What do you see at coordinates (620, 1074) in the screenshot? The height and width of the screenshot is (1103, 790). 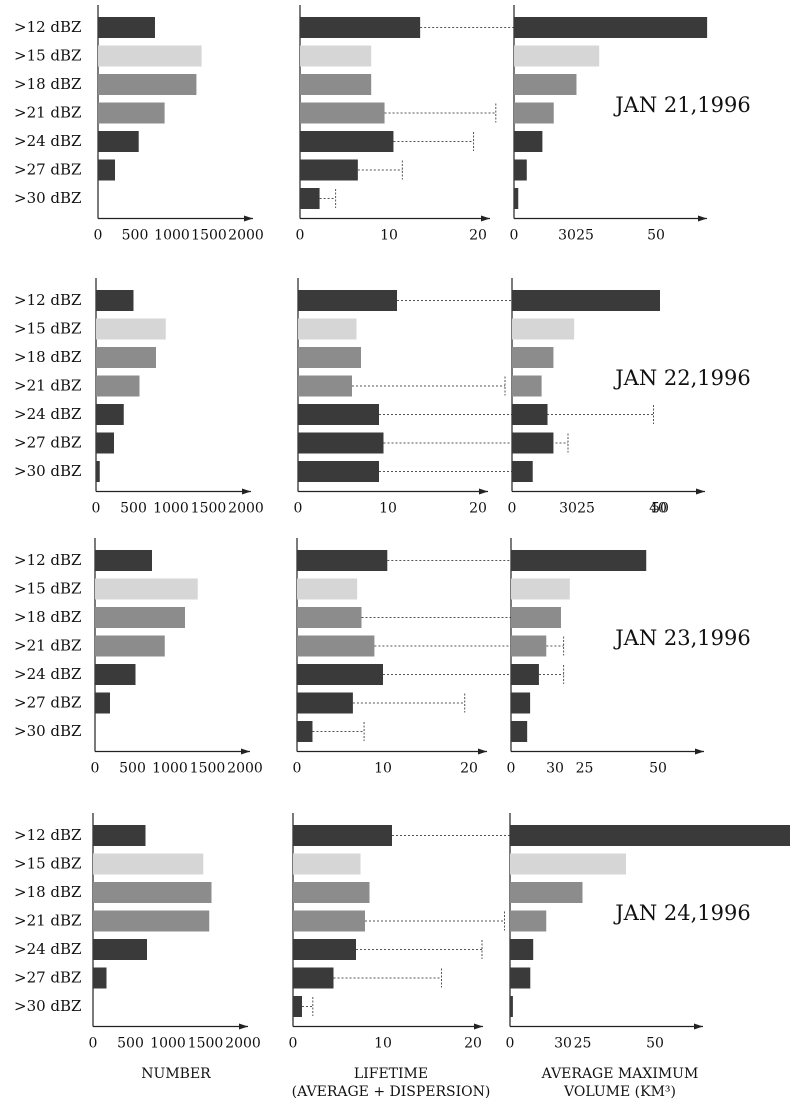 I see `volume-axis-title: AVERAGE MAXIMUM` at bounding box center [620, 1074].